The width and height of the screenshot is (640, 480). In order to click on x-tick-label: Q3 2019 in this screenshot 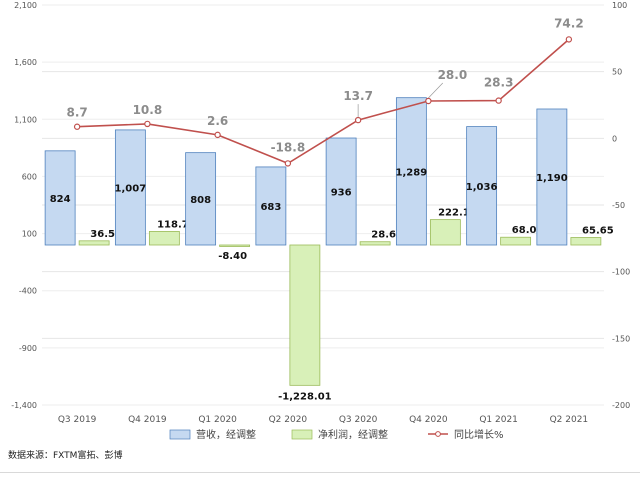, I will do `click(77, 420)`.